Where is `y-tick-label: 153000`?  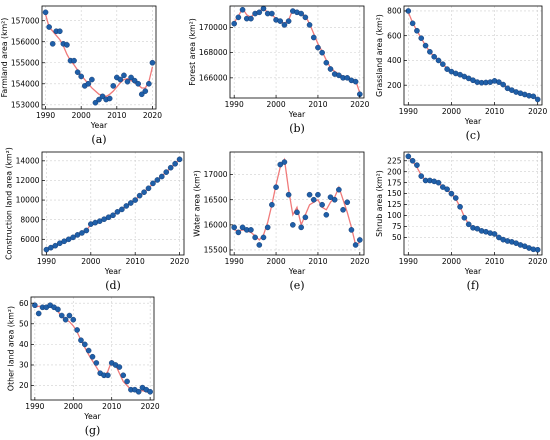 y-tick-label: 153000 is located at coordinates (25, 104).